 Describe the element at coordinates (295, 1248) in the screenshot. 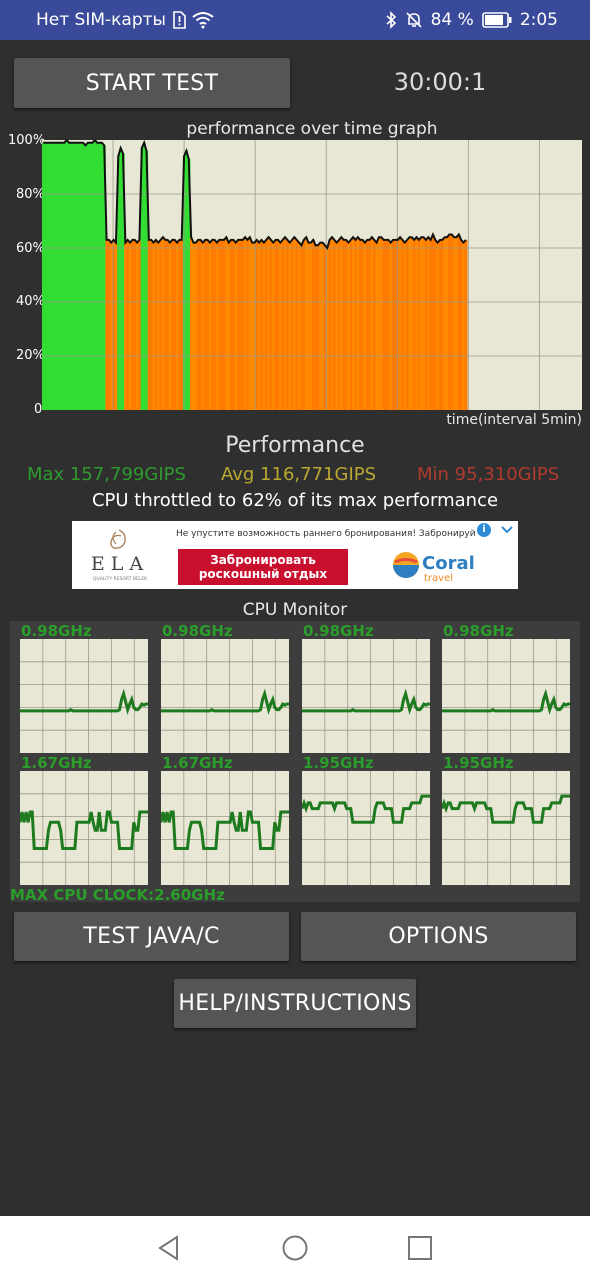

I see `home-icon` at that location.